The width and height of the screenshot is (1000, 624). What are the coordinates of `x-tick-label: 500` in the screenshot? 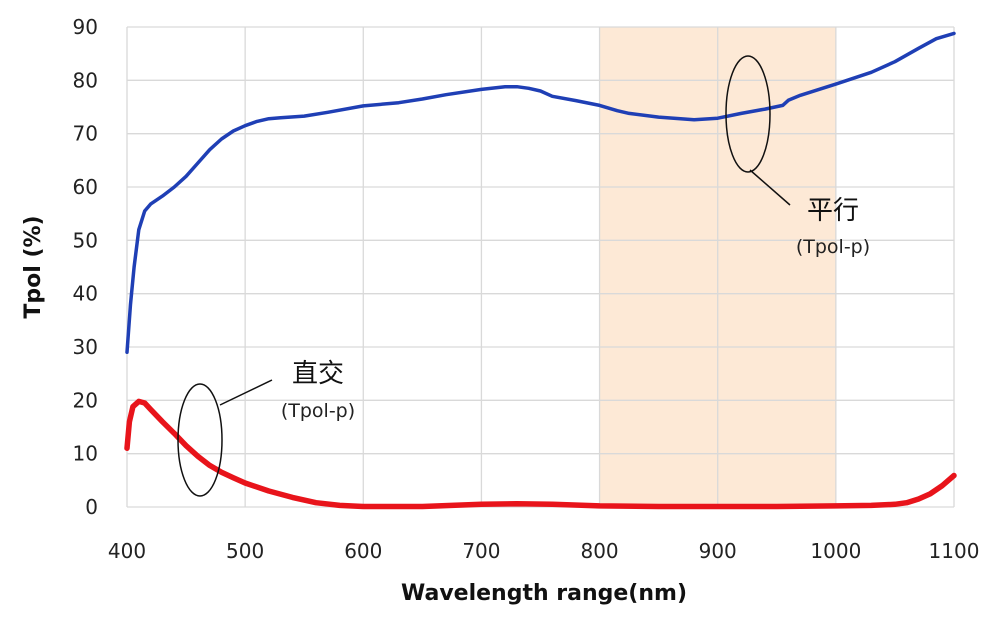 It's located at (245, 551).